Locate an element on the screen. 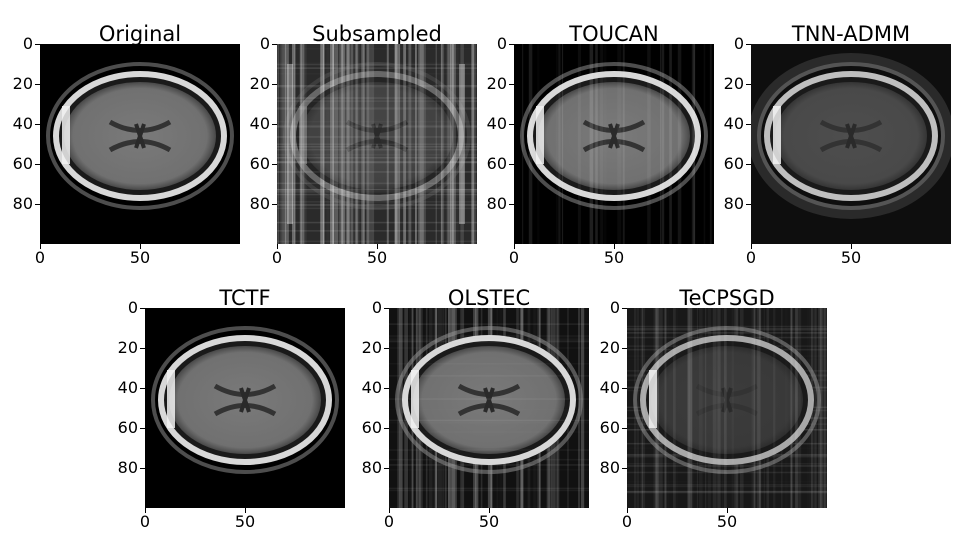 This screenshot has height=540, width=960. panel-title: TNN-ADMM is located at coordinates (851, 34).